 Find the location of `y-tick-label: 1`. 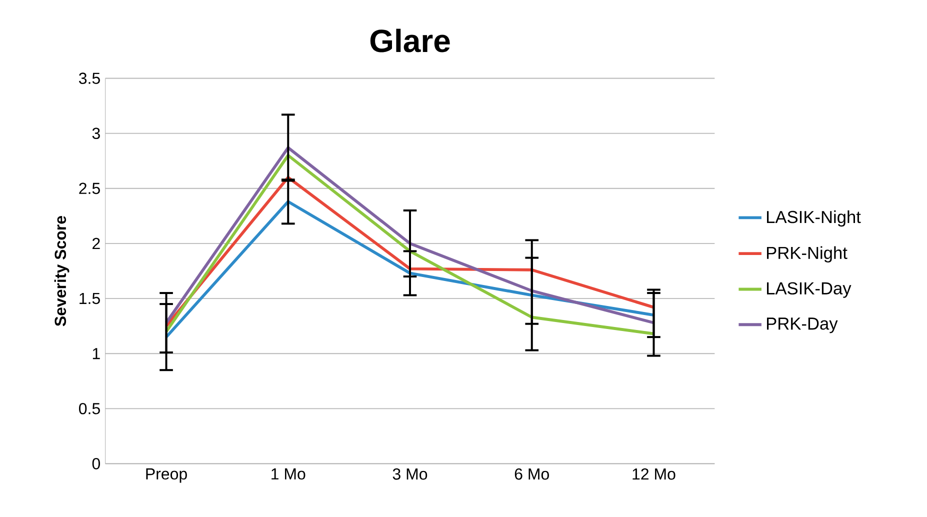

y-tick-label: 1 is located at coordinates (96, 354).